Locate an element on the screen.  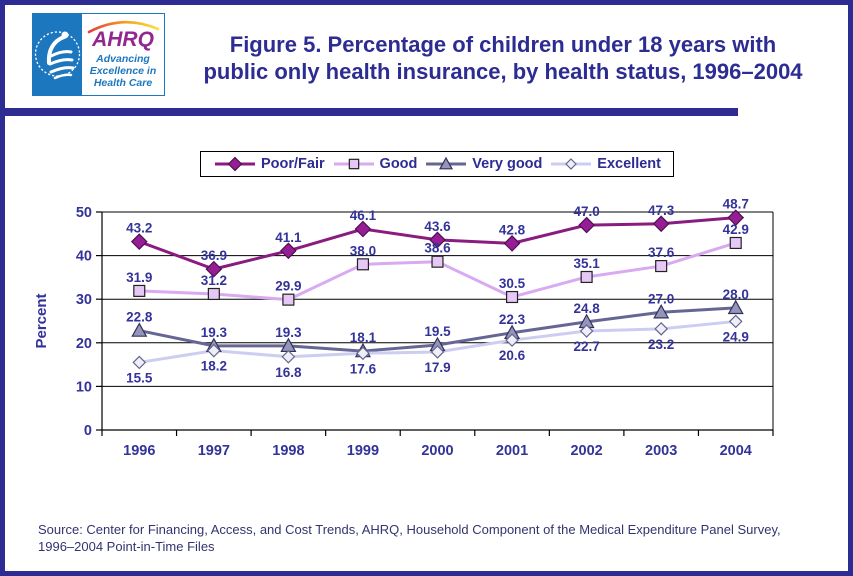
data-label-poor-fair: 41.1 is located at coordinates (288, 237).